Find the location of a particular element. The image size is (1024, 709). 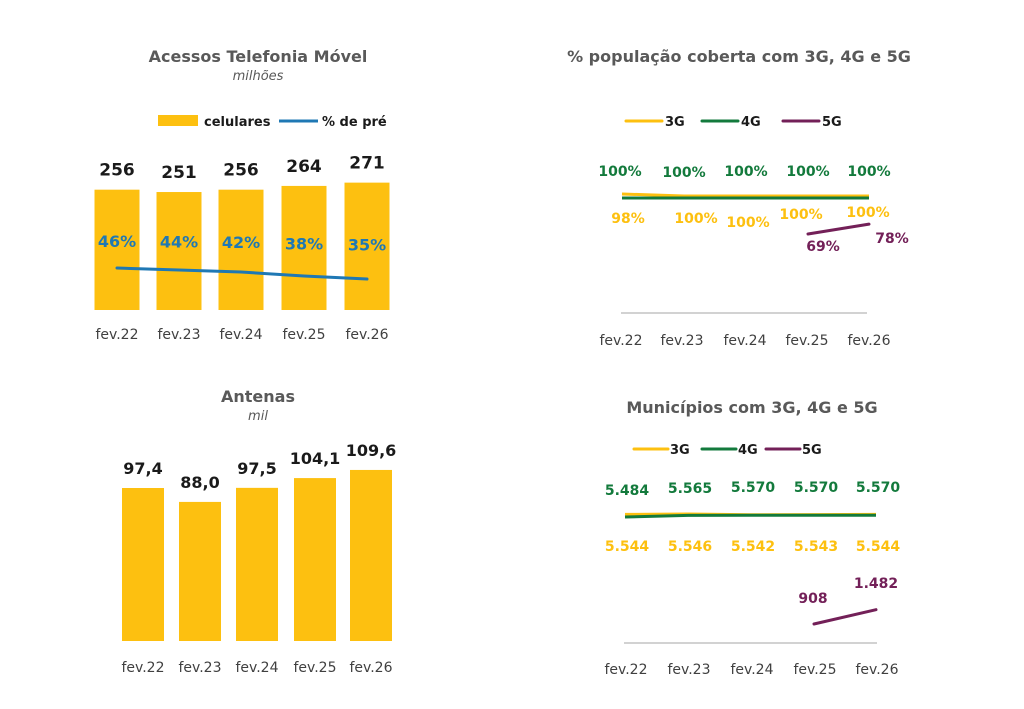

label-5g: 1.482 is located at coordinates (876, 584).